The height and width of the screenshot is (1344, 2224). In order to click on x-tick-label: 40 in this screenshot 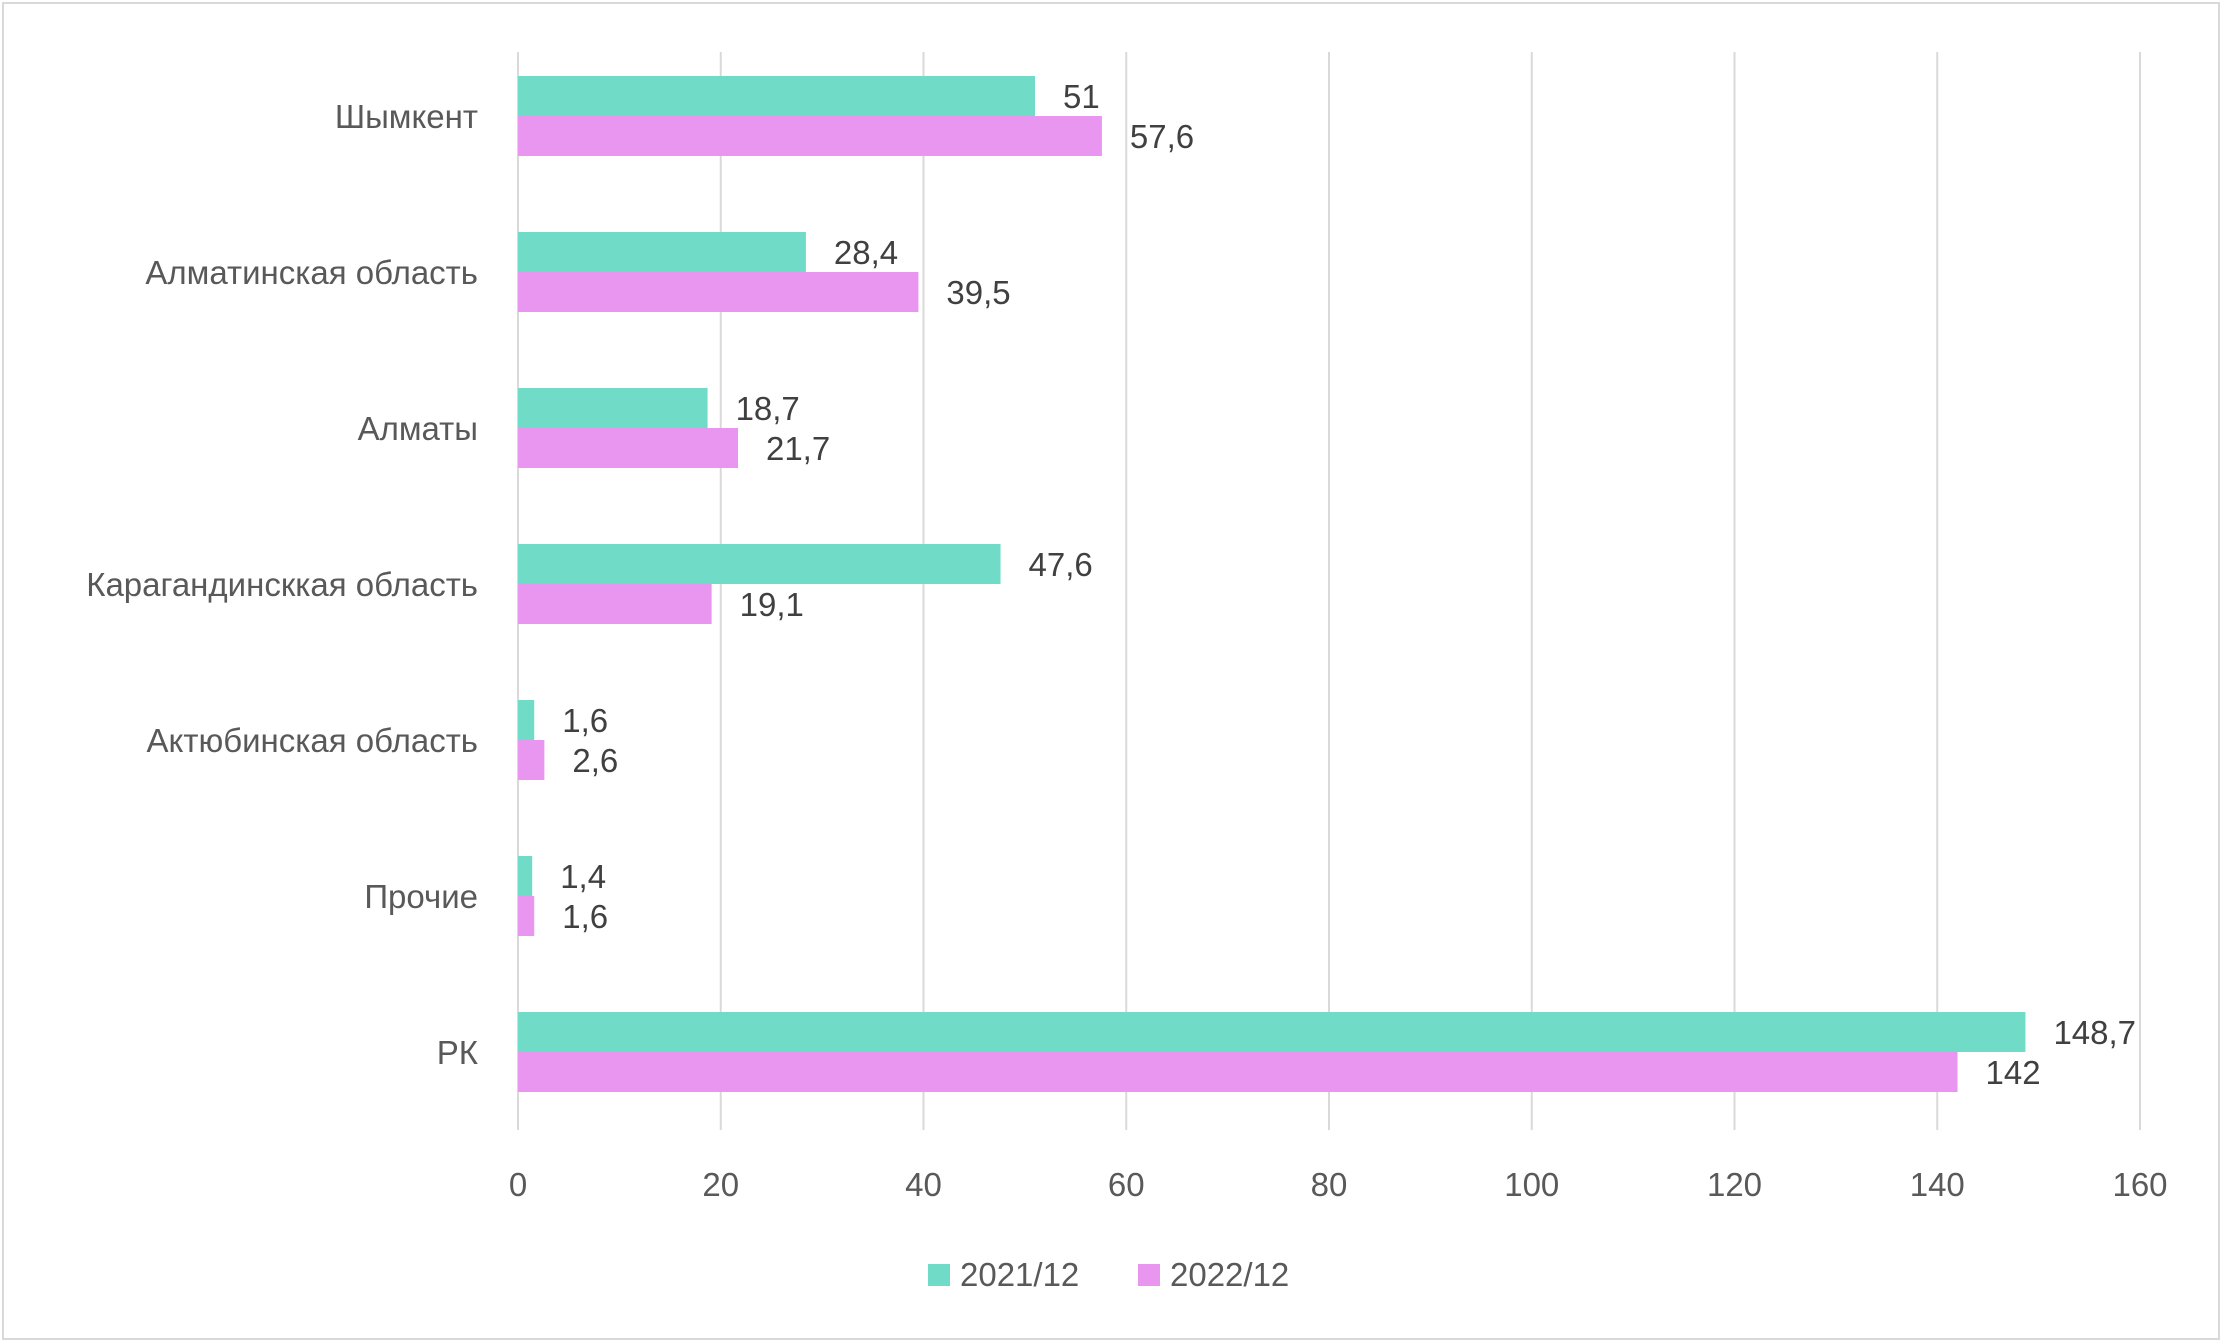, I will do `click(923, 1184)`.